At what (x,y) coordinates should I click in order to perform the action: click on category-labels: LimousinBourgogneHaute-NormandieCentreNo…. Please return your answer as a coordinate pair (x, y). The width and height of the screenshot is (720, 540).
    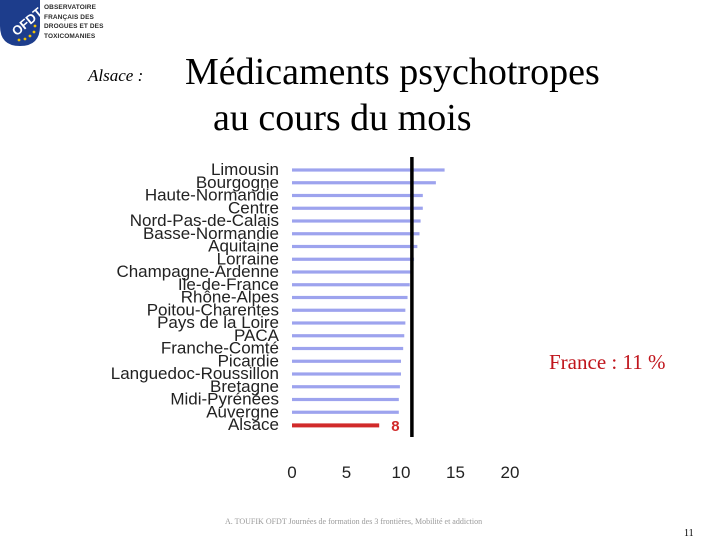
    Looking at the image, I should click on (195, 297).